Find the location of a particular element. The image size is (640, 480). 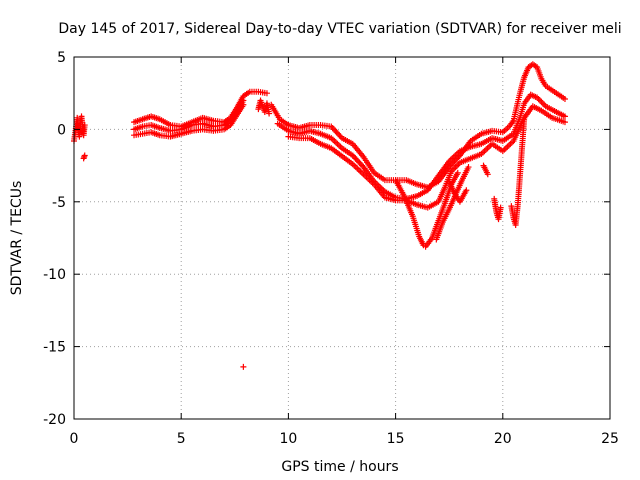

y-tick-label: 5 is located at coordinates (61, 58).